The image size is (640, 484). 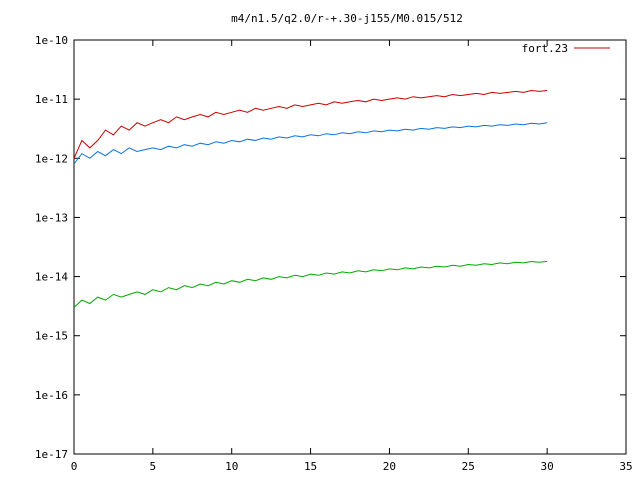 I want to click on x-tick-label: 35, so click(x=625, y=466).